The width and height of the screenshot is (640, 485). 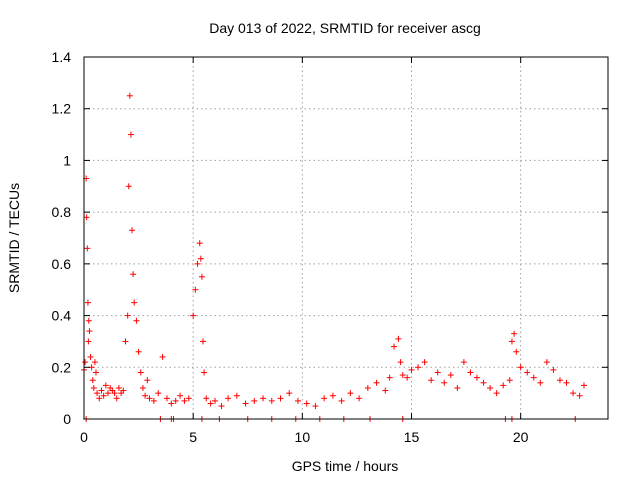 I want to click on y-tick-label: 0.8, so click(x=62, y=212).